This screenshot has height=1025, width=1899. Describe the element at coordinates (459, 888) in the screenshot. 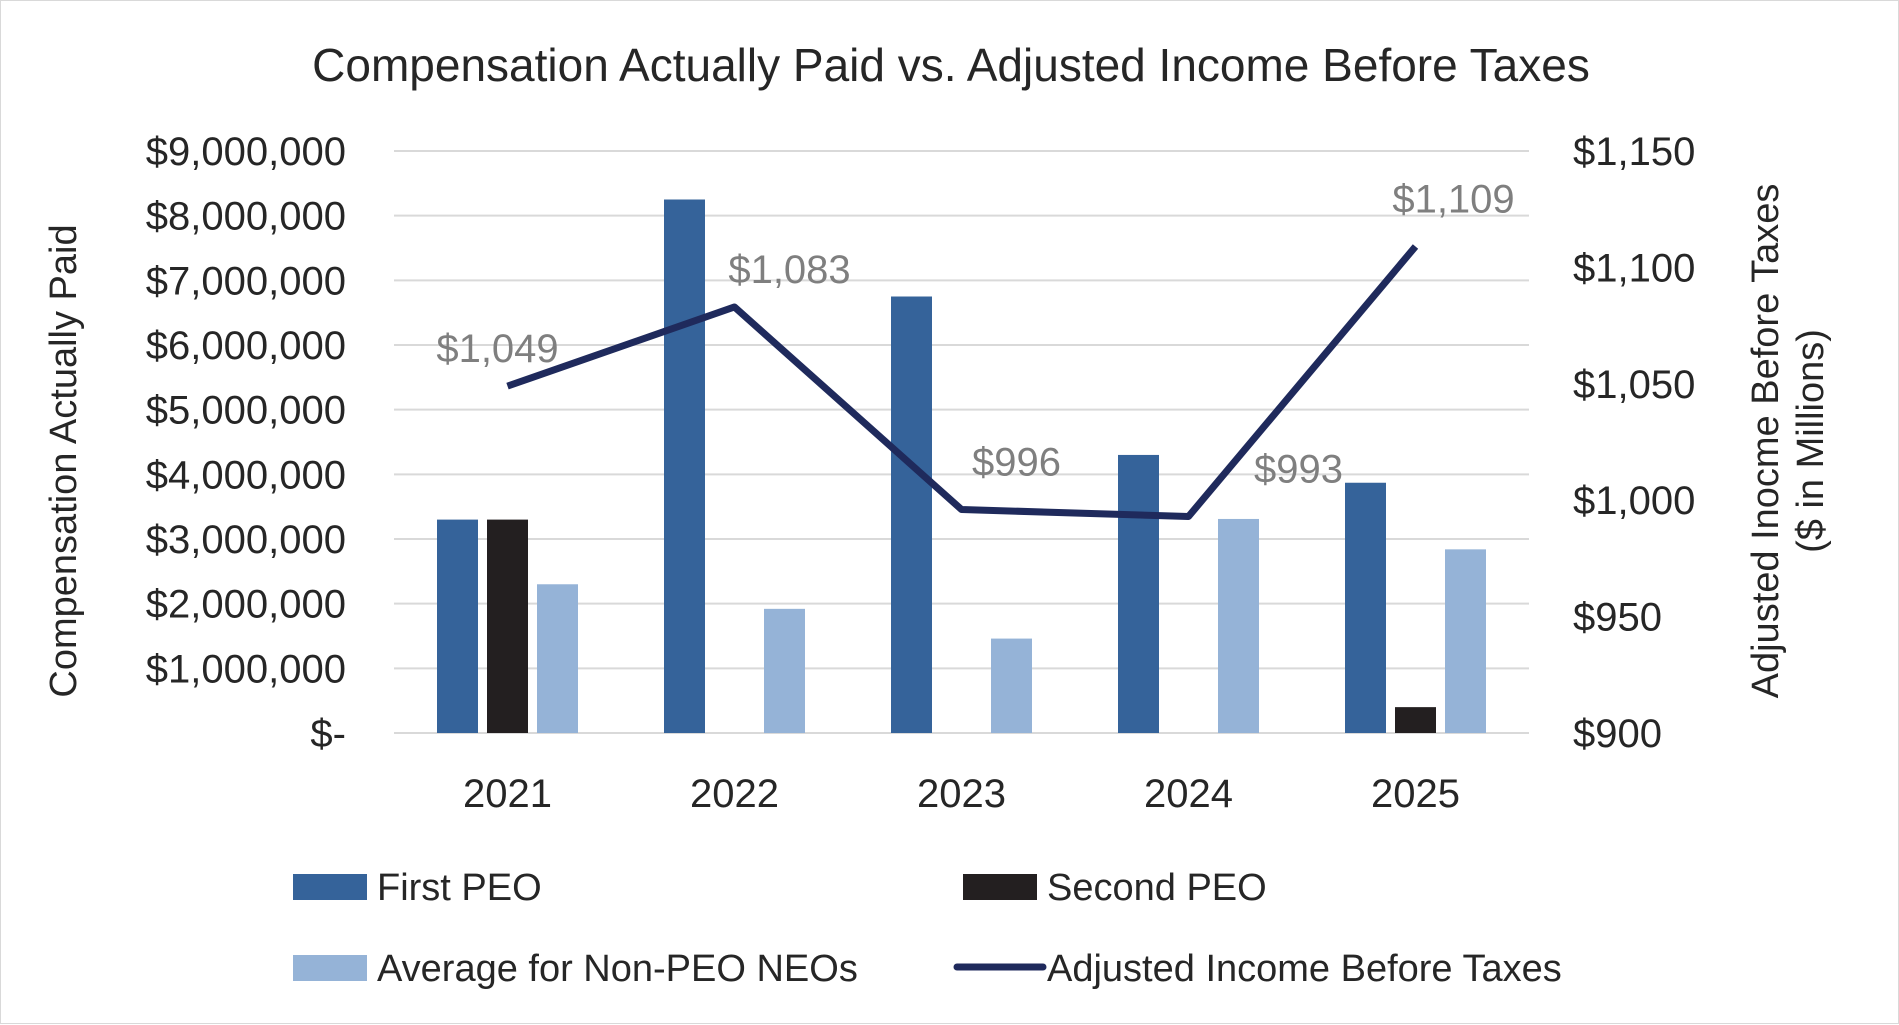

I see `legend-label-first-peo: First PEO` at that location.